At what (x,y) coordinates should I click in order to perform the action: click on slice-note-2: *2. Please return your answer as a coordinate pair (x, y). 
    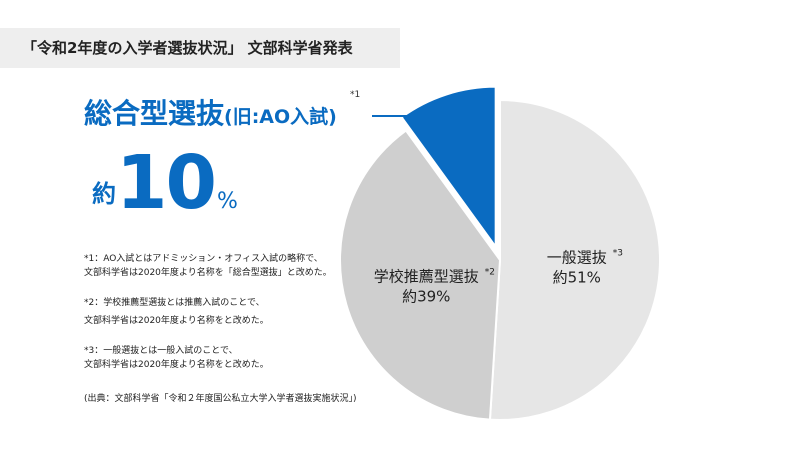
    Looking at the image, I should click on (490, 272).